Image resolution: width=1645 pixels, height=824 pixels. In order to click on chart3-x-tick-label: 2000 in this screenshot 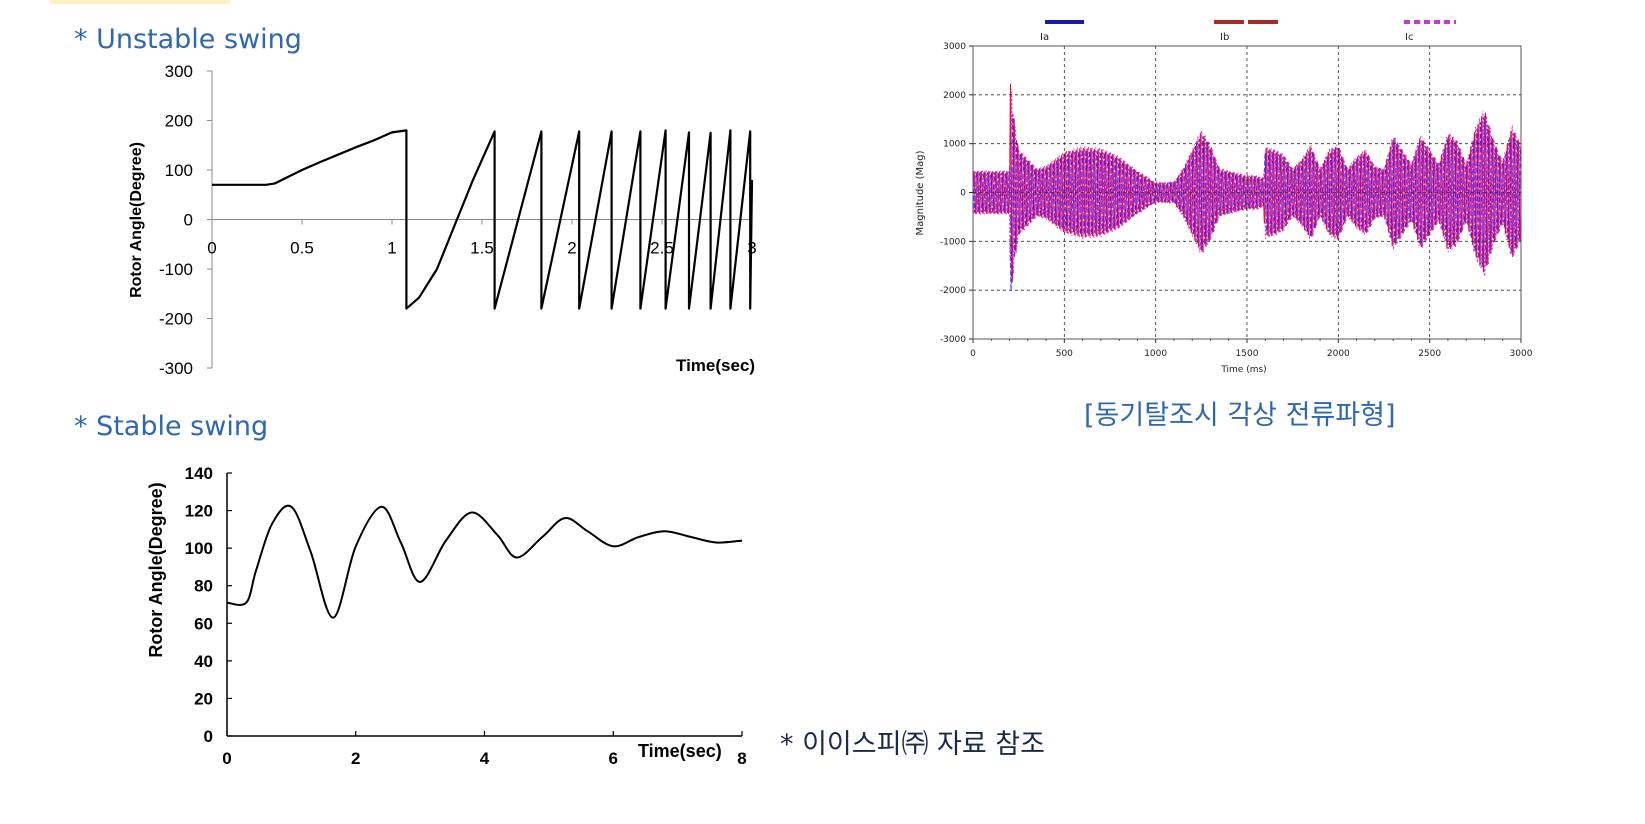, I will do `click(1338, 354)`.